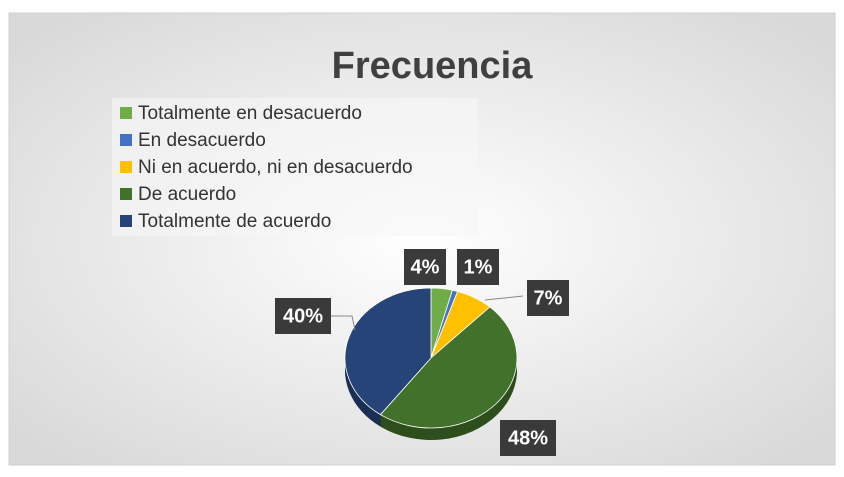 The height and width of the screenshot is (477, 844). I want to click on legend-label: De acuerdo, so click(187, 194).